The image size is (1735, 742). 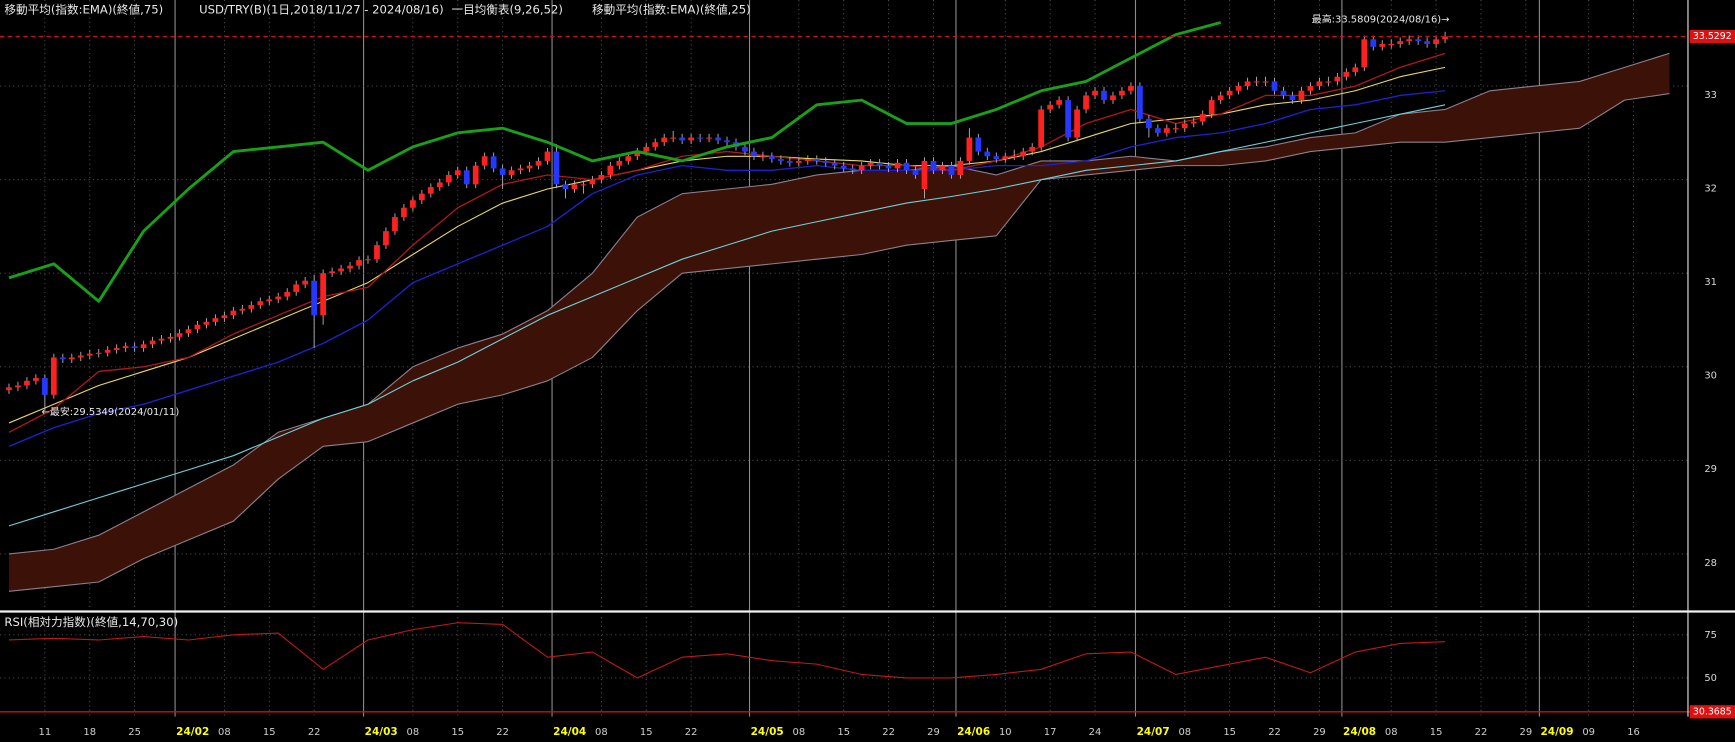 What do you see at coordinates (321, 9) in the screenshot?
I see `indicator-header: USD/TRY(B)(1日,2018/11/27 - 2024/08/16)` at bounding box center [321, 9].